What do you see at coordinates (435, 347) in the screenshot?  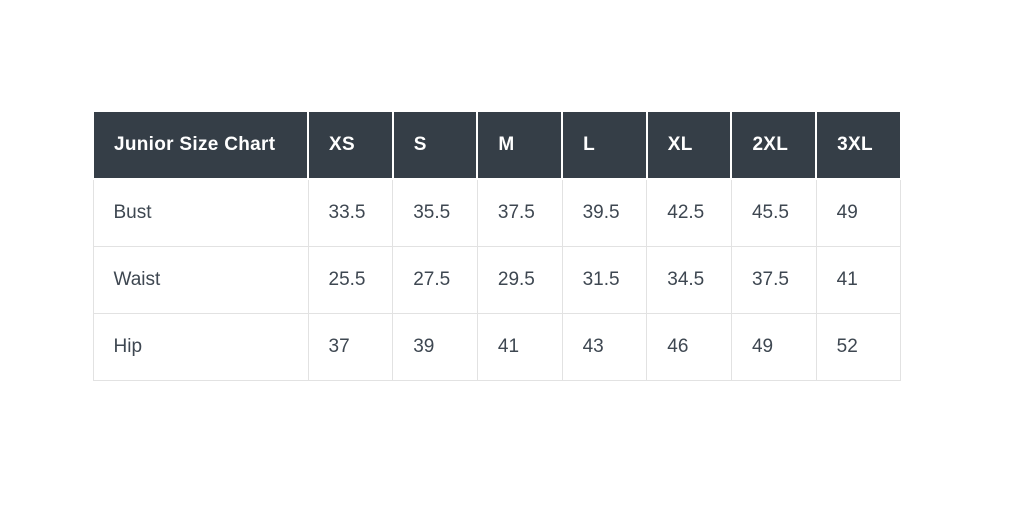 I see `cell-hip-s: 39` at bounding box center [435, 347].